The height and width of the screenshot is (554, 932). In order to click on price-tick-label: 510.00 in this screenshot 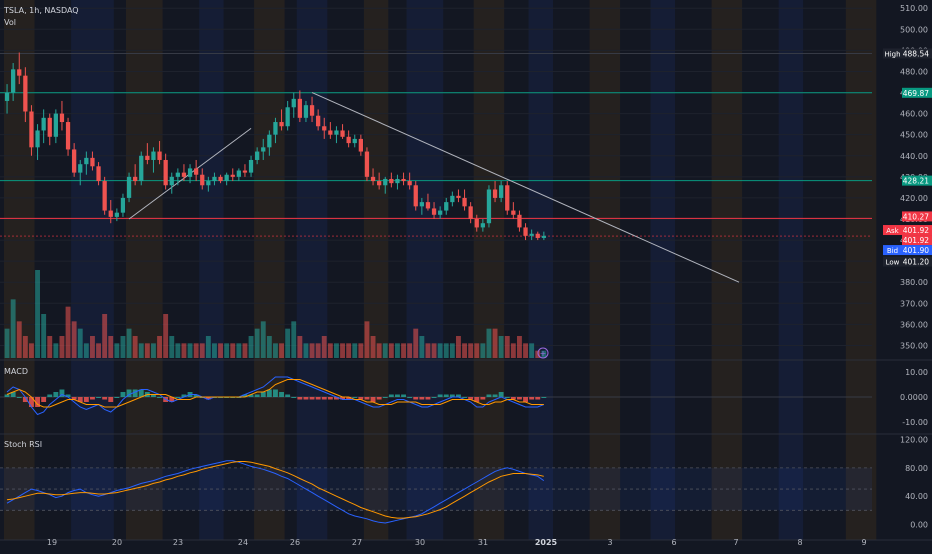, I will do `click(914, 8)`.